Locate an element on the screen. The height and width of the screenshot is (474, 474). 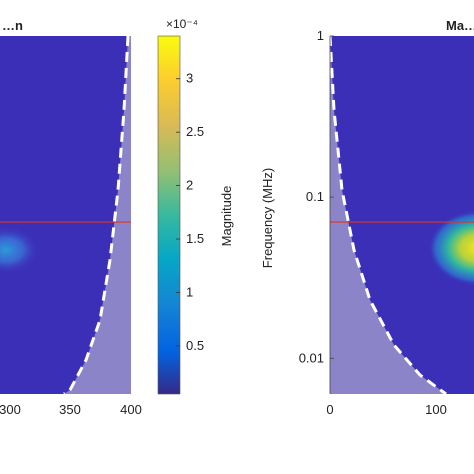
colorbar: ×10⁻⁴ 0.5 1 1.5 2 2.5 3 Magnitude is located at coordinates (195, 206).